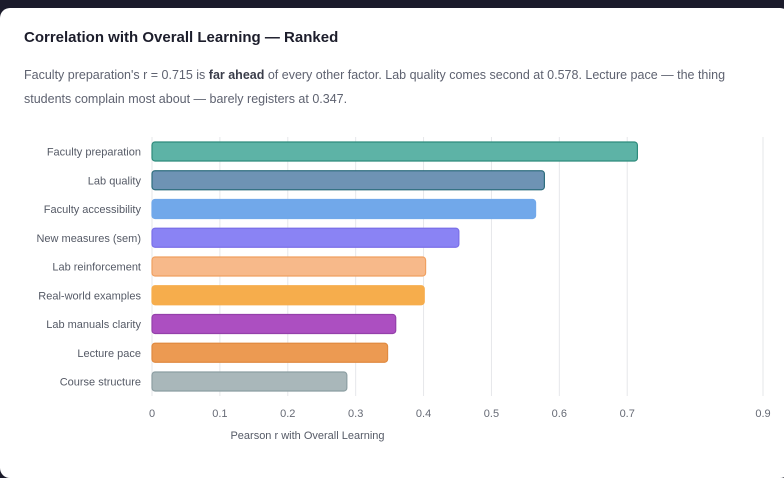 The height and width of the screenshot is (478, 784). I want to click on category-label: Real-world examples, so click(89, 296).